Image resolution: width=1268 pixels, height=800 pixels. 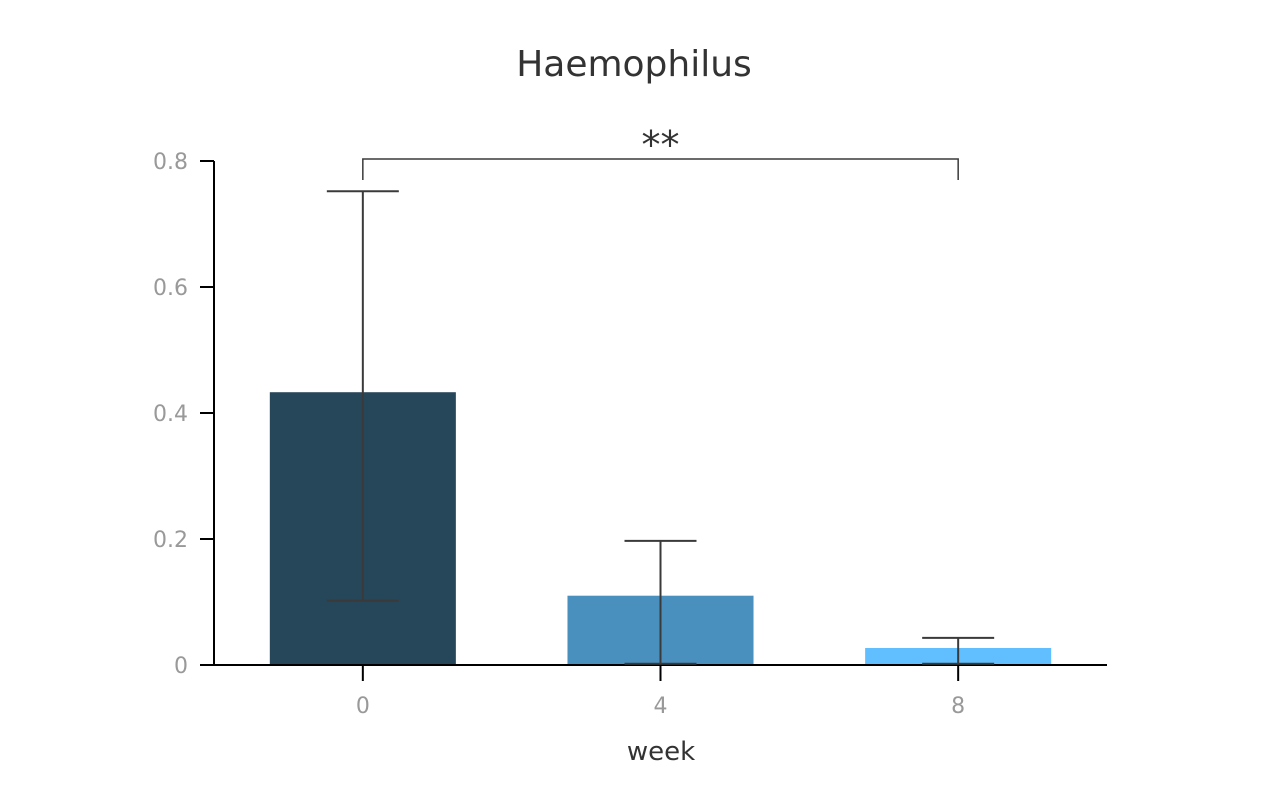 I want to click on y-tick-label: 0.6, so click(x=170, y=288).